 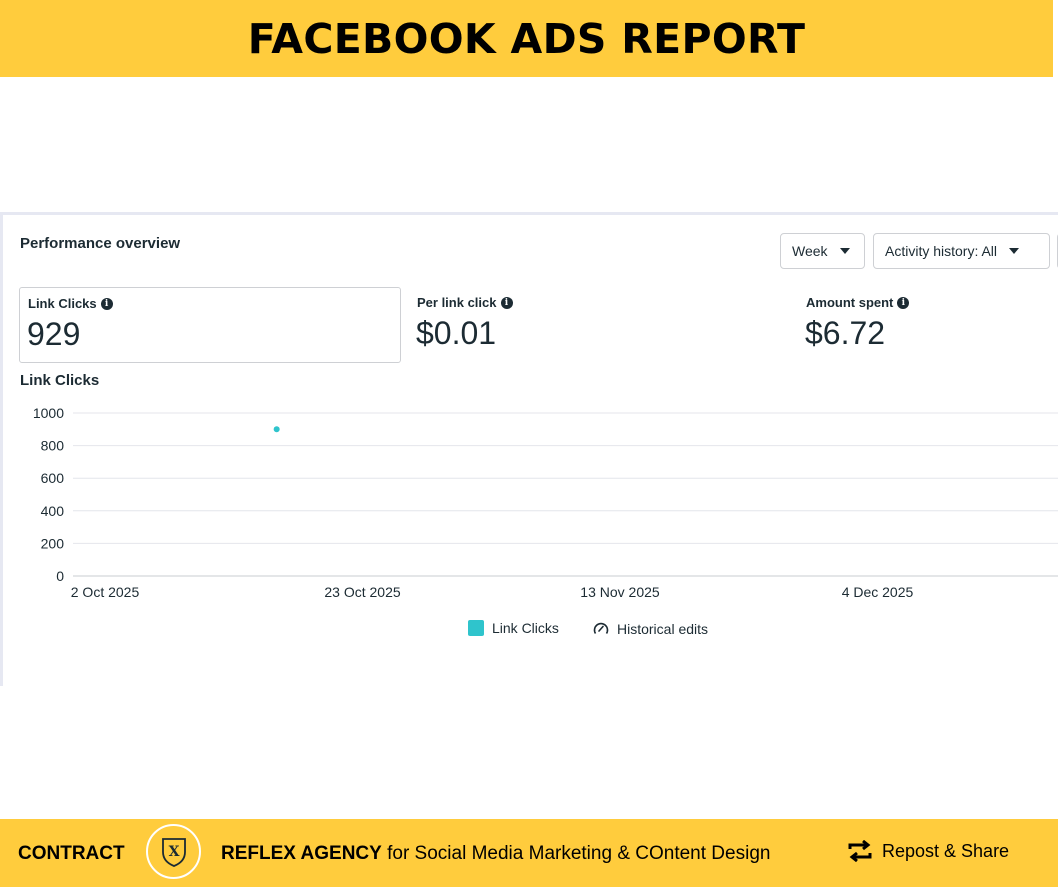 What do you see at coordinates (53, 478) in the screenshot?
I see `y-tick-label: 600` at bounding box center [53, 478].